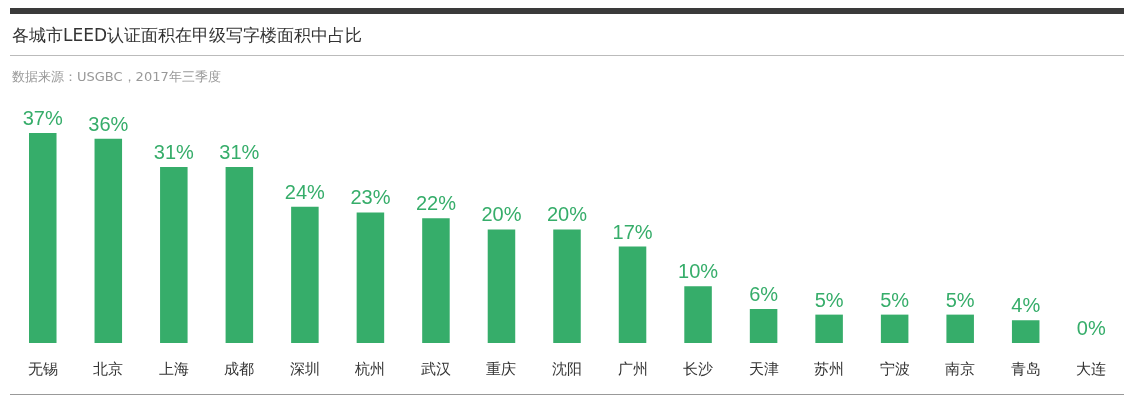 The image size is (1134, 407). Describe the element at coordinates (1026, 305) in the screenshot. I see `data-label: 4%` at that location.